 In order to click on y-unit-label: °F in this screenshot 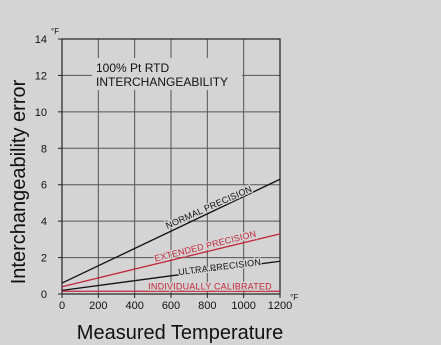, I will do `click(55, 31)`.